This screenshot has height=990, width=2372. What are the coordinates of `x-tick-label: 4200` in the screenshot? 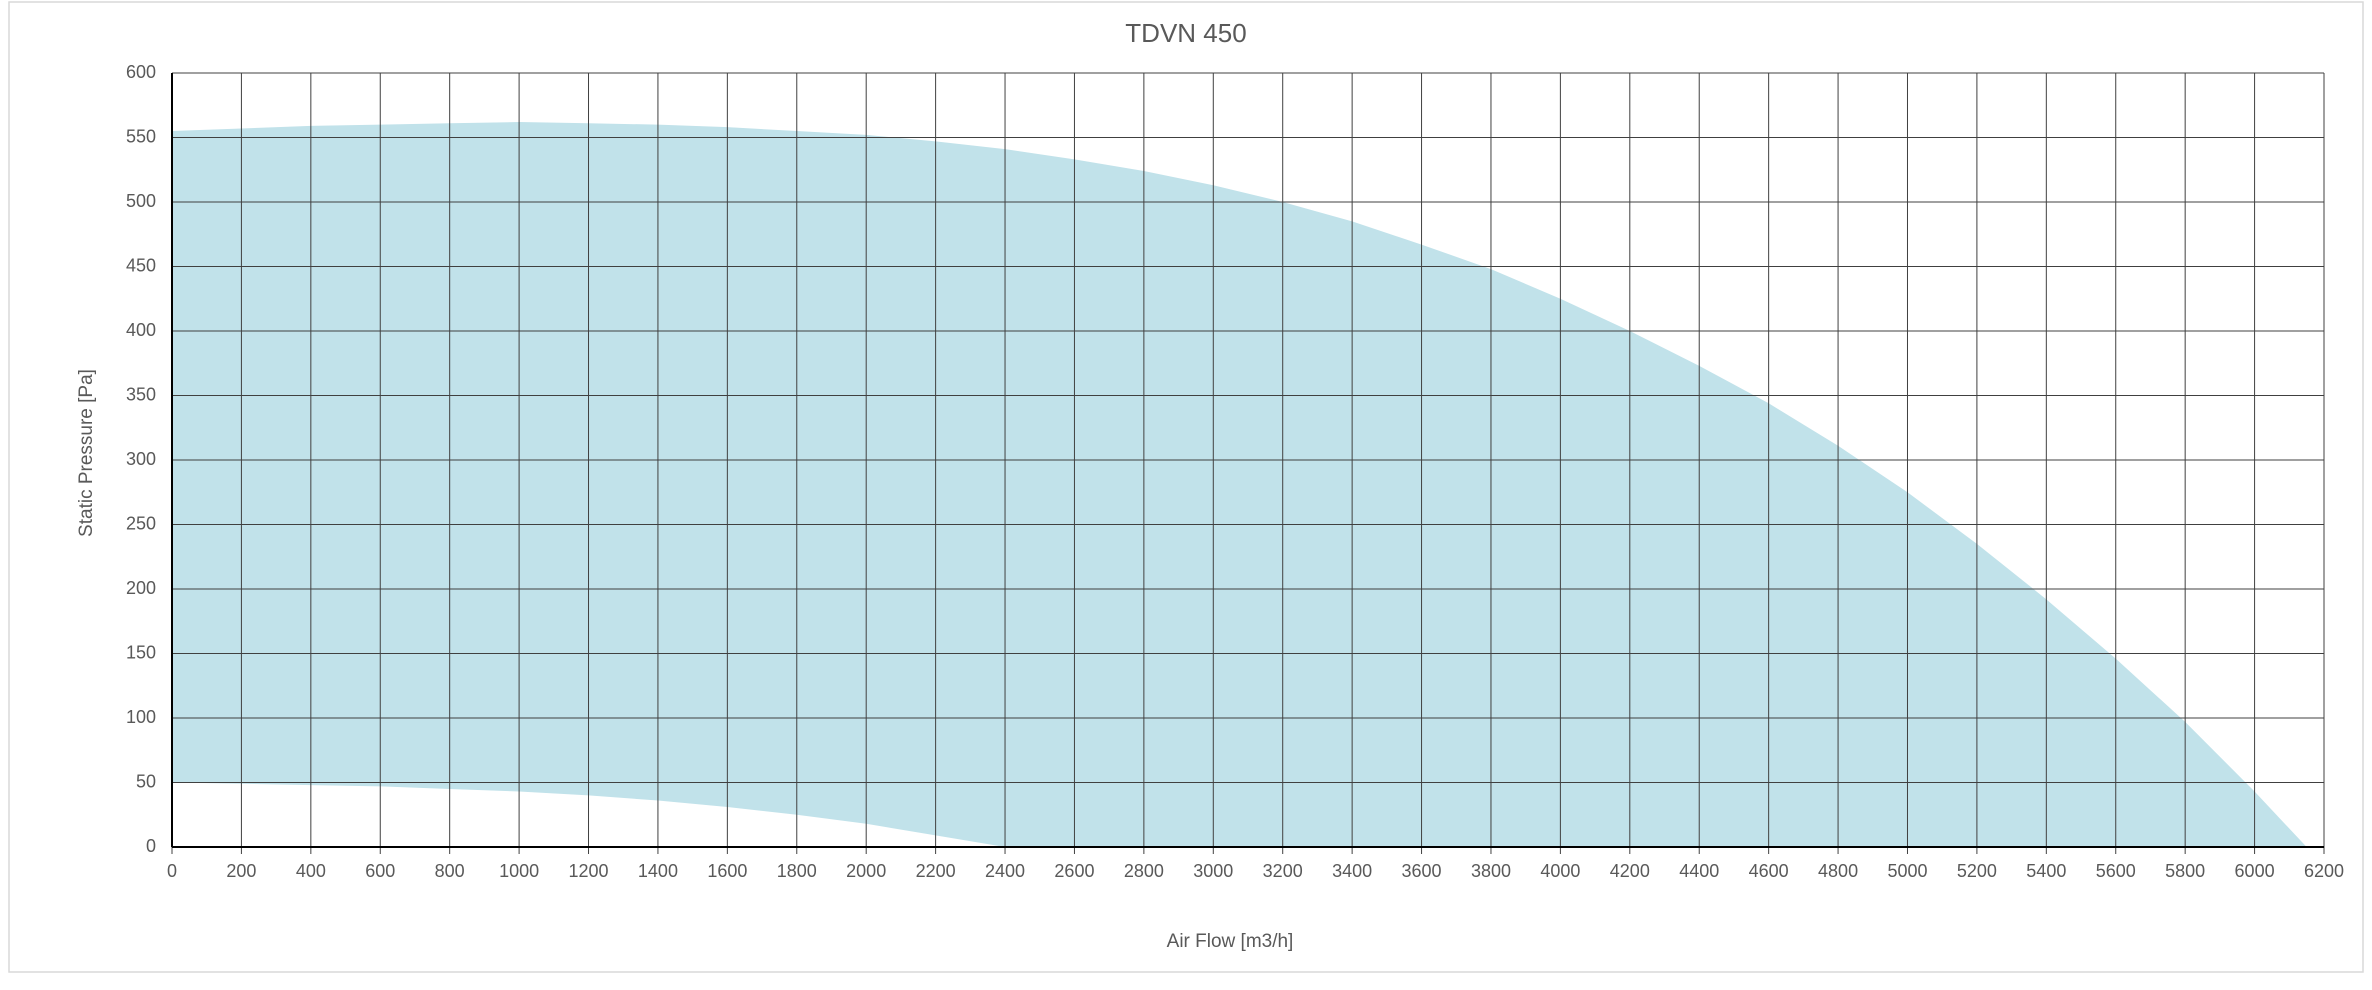 It's located at (1630, 871).